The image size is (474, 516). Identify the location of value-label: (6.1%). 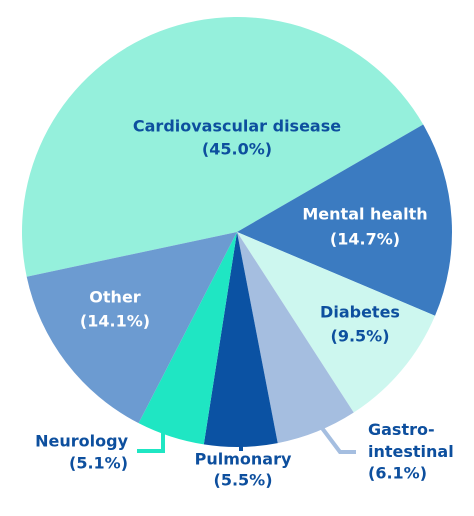
(397, 473).